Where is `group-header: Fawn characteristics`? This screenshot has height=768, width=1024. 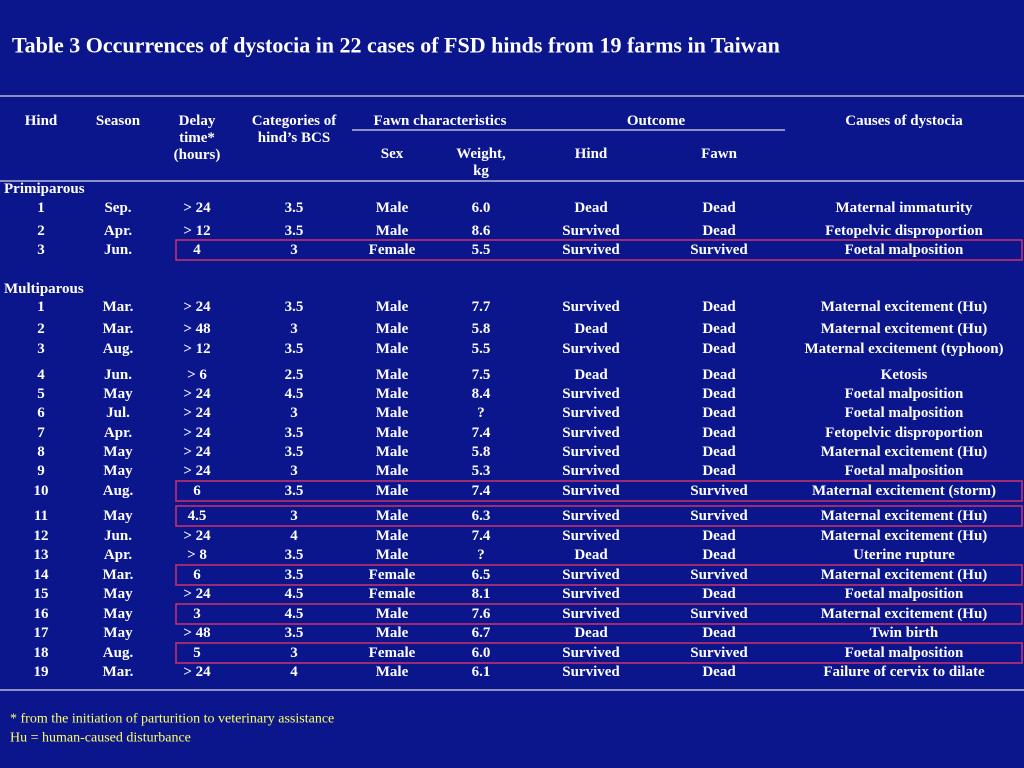 group-header: Fawn characteristics is located at coordinates (440, 121).